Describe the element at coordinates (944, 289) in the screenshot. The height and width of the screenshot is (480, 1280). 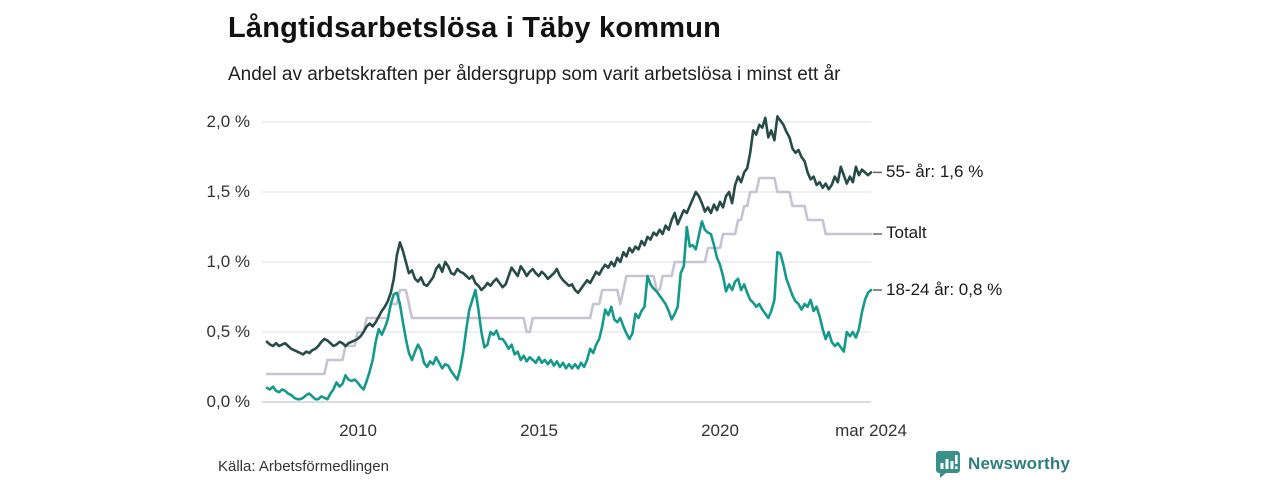
I see `series-end-label-18-24: 18-24 år: 0,8 %` at that location.